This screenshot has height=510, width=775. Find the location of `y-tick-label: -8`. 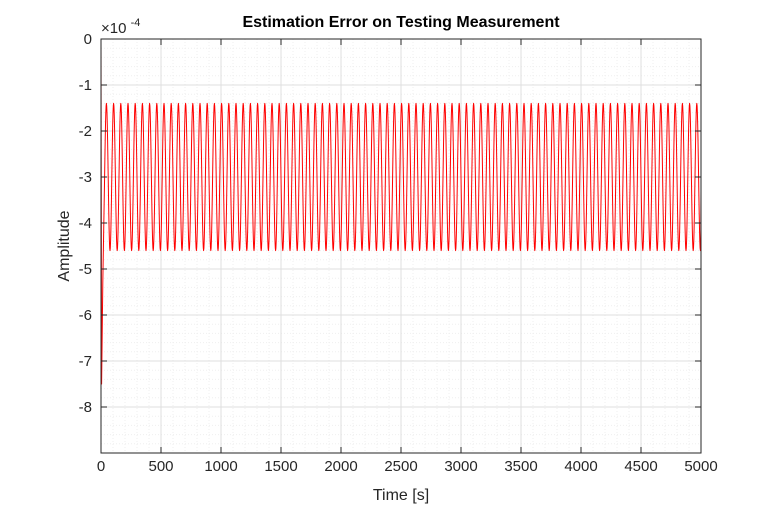

y-tick-label: -8 is located at coordinates (85, 407).